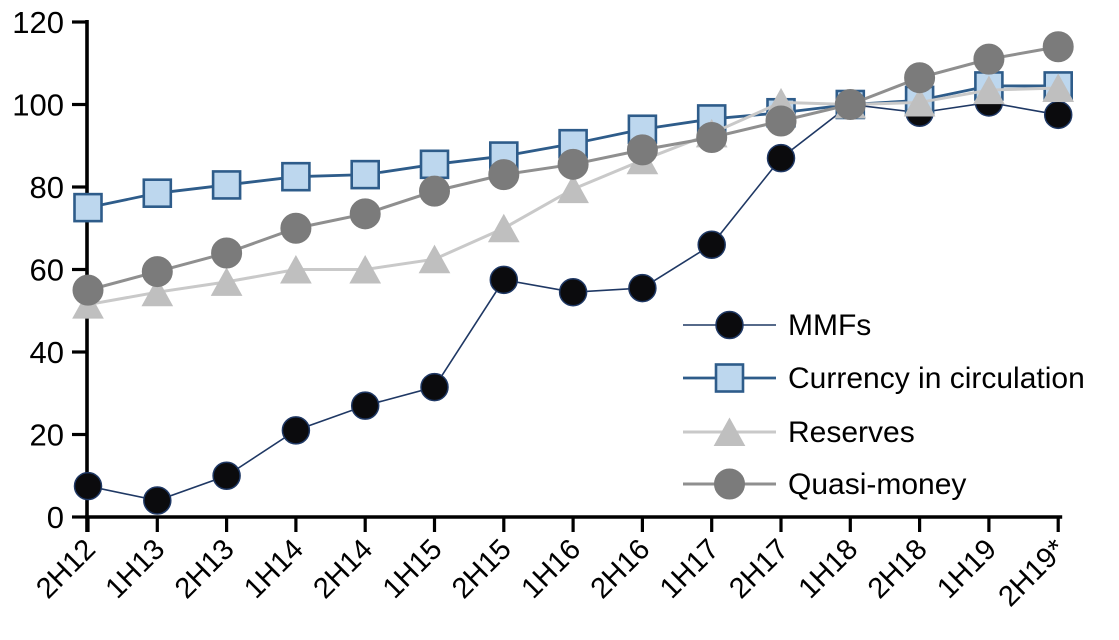 The height and width of the screenshot is (640, 1119). I want to click on y-axis-tick-label: 120, so click(38, 22).